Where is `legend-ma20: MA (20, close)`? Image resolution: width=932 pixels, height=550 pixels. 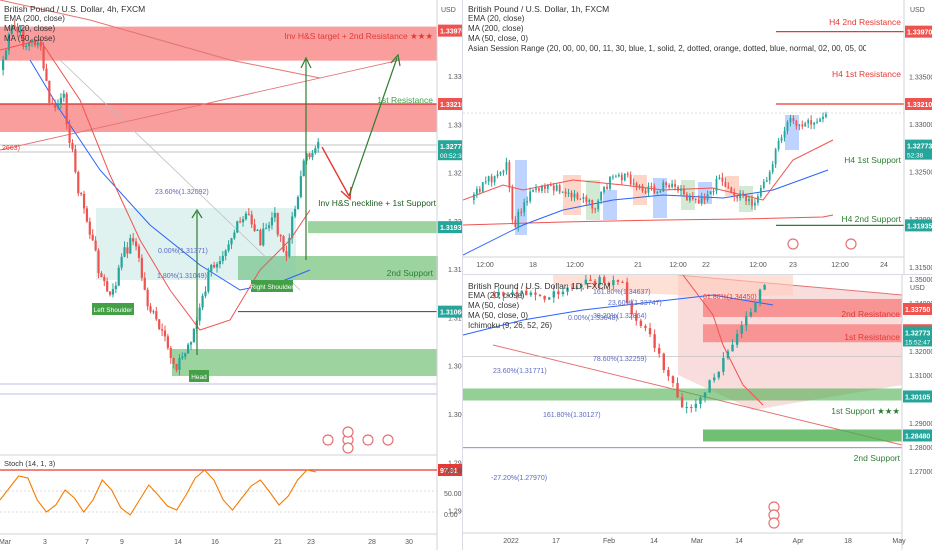 legend-ma20: MA (20, close) is located at coordinates (30, 28).